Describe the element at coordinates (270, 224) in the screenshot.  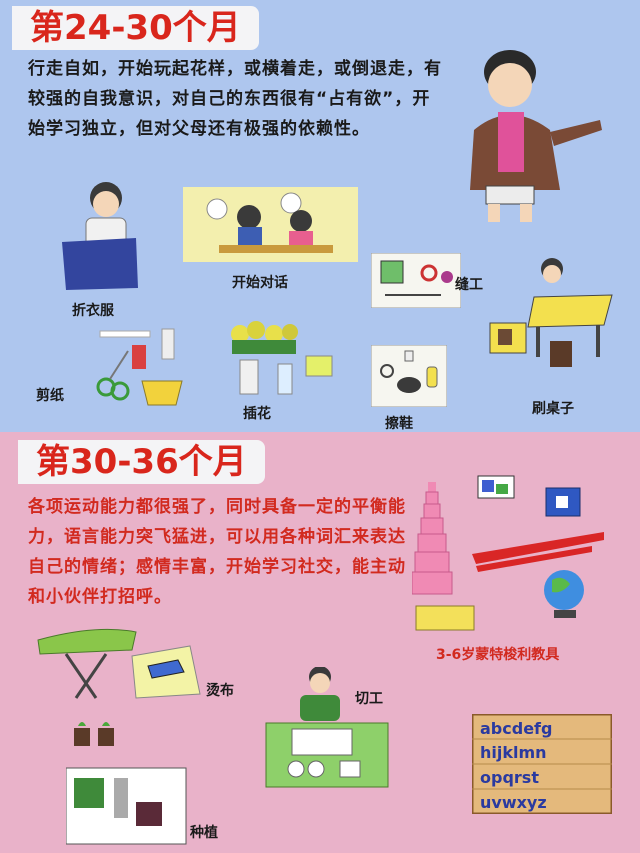
I see `conversation-illustration` at that location.